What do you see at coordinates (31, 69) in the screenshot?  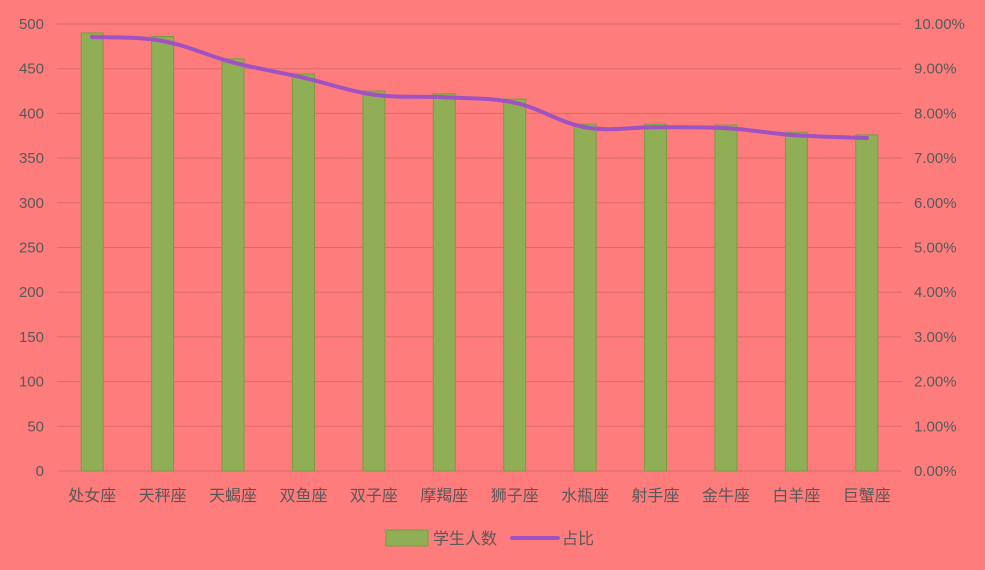 I see `left-tick-label: 450` at bounding box center [31, 69].